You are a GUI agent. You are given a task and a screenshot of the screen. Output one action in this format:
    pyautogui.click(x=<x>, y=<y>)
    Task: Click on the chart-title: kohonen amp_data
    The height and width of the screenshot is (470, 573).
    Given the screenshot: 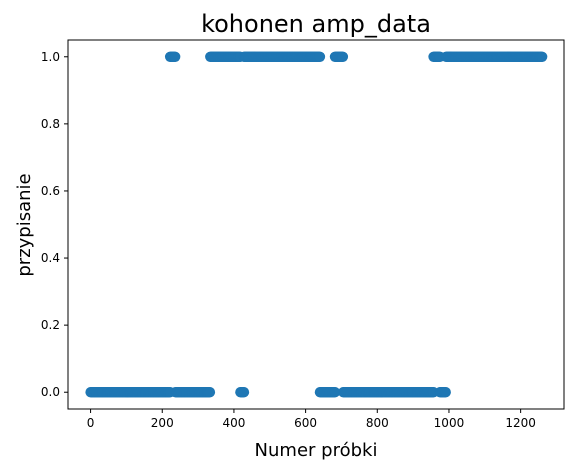 What is the action you would take?
    pyautogui.click(x=316, y=24)
    